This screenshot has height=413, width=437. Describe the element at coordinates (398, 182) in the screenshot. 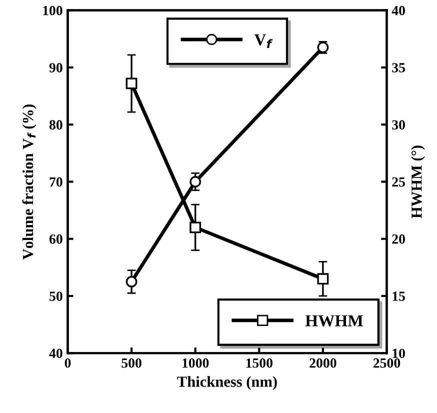

I see `y2-tick-label: 25` at that location.